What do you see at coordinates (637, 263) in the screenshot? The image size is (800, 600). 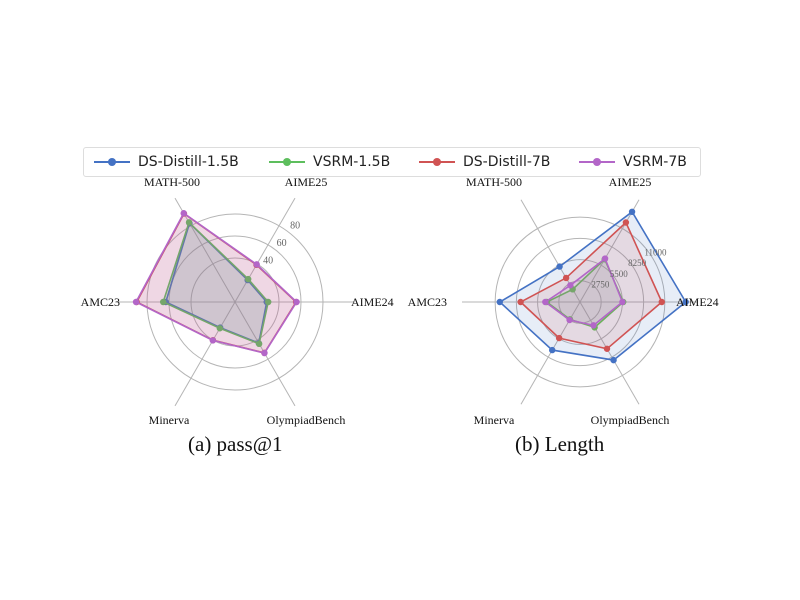 I see `tick-label: 8250` at bounding box center [637, 263].